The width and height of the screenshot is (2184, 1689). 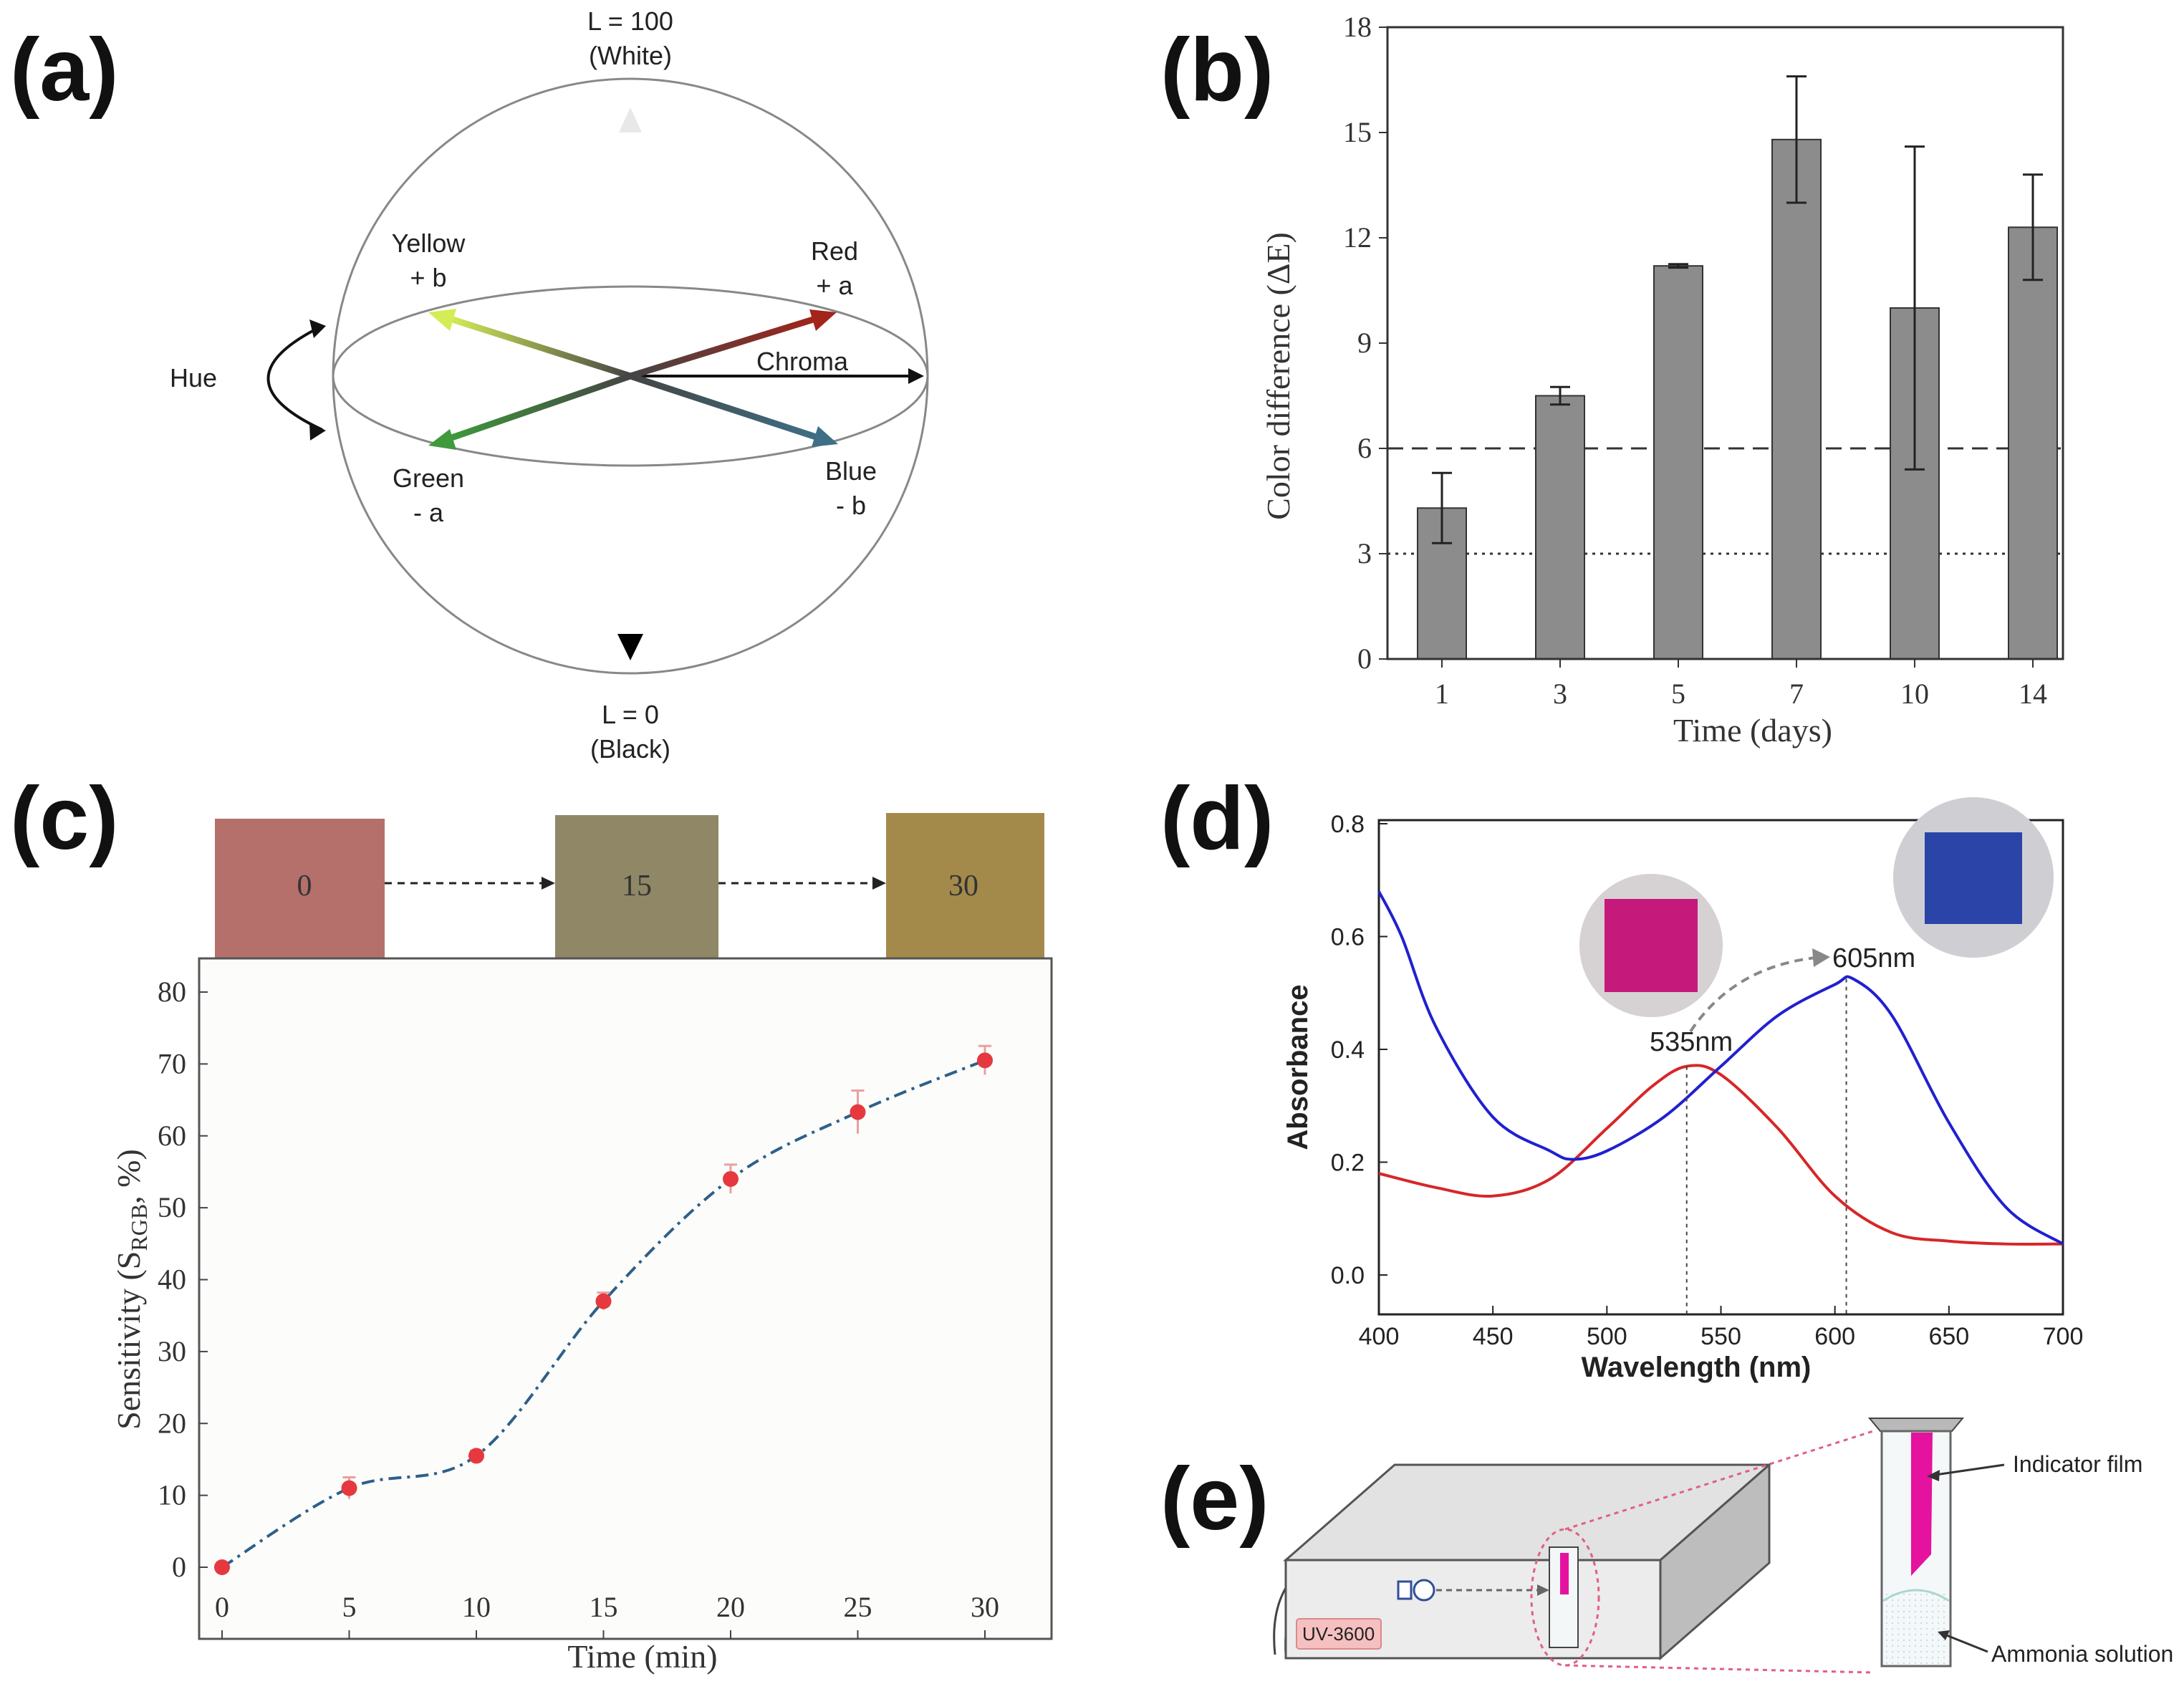 I want to click on b-x-tick-1: 1, so click(x=1442, y=694).